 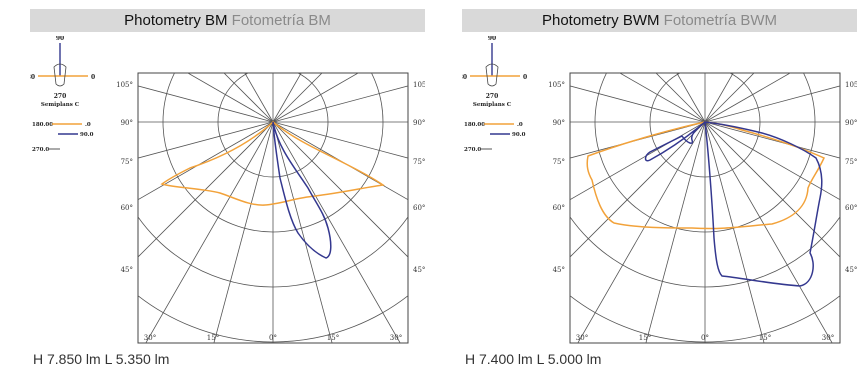 I want to click on luminous-flux-readout: H 7.850 lm L 5.350 lm, so click(x=101, y=359).